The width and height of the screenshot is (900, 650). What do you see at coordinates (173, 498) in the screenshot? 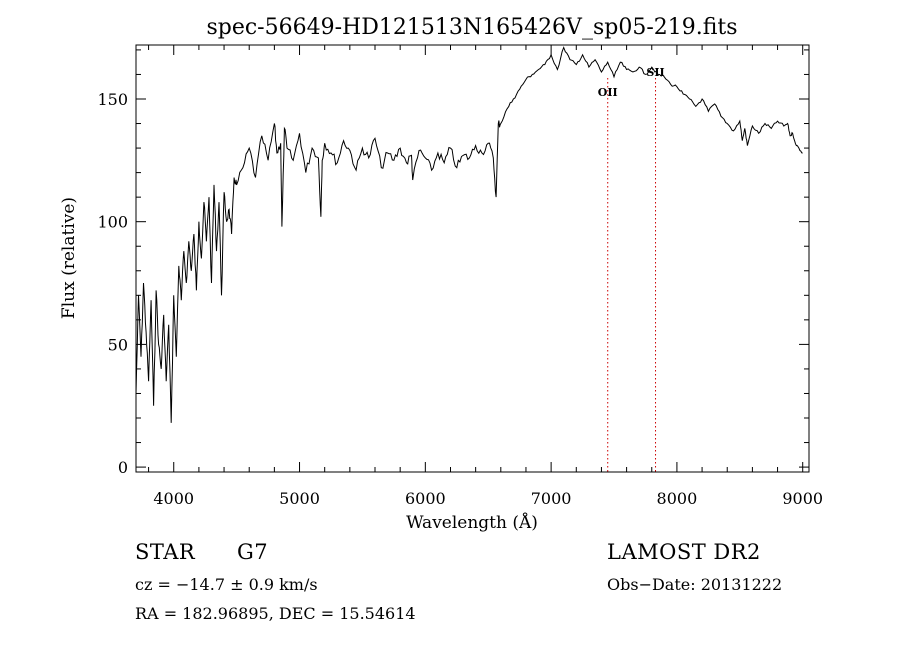
I see `x-tick-label: 4000` at bounding box center [173, 498].